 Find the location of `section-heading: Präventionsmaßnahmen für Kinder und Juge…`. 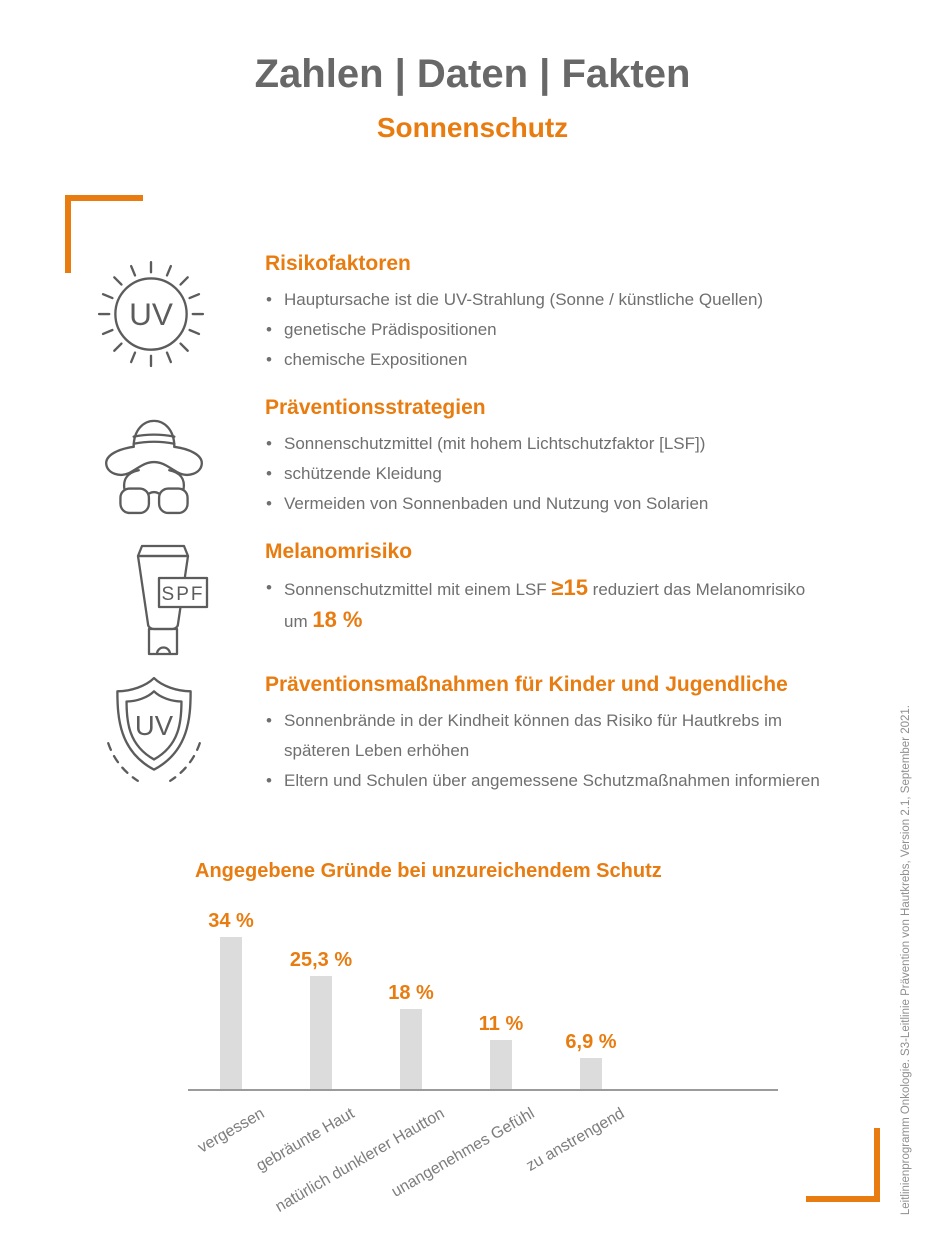

section-heading: Präventionsmaßnahmen für Kinder und Juge… is located at coordinates (526, 684).